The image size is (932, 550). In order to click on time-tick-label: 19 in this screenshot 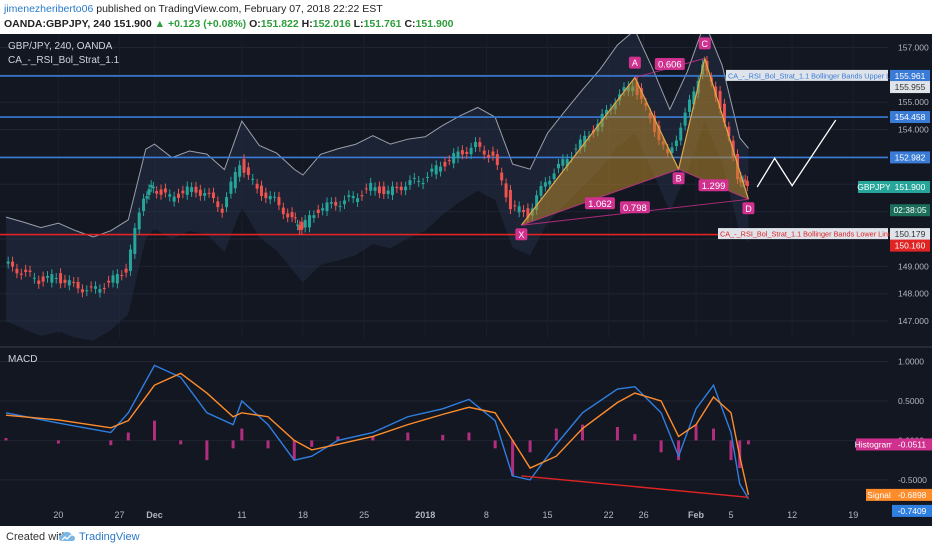, I will do `click(853, 515)`.